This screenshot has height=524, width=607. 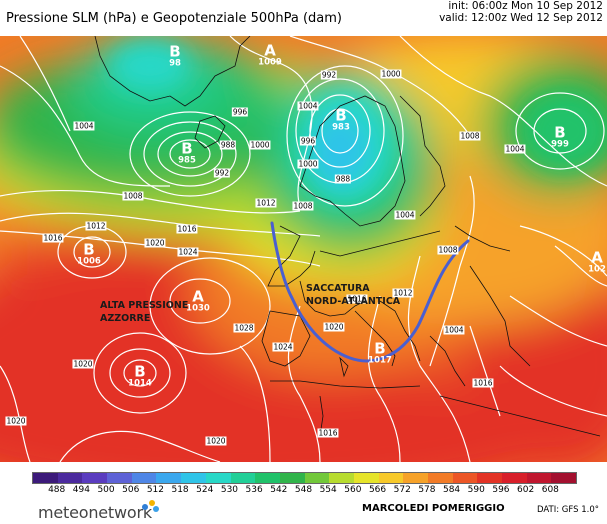 I want to click on low-pressure-center: B 985, so click(x=187, y=152).